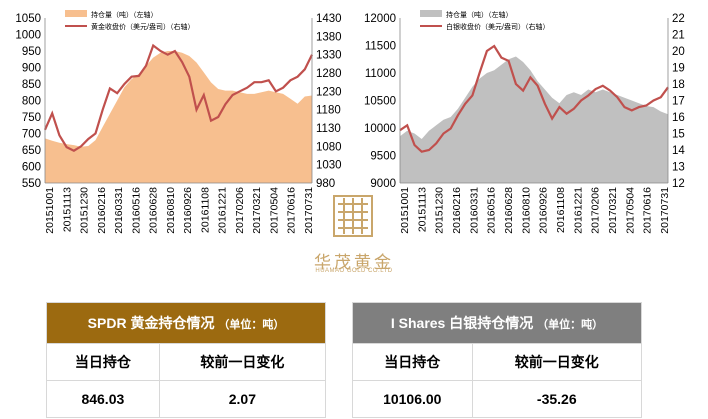  Describe the element at coordinates (380, 102) in the screenshot. I see `silver-left-tick-label: 10500` at that location.